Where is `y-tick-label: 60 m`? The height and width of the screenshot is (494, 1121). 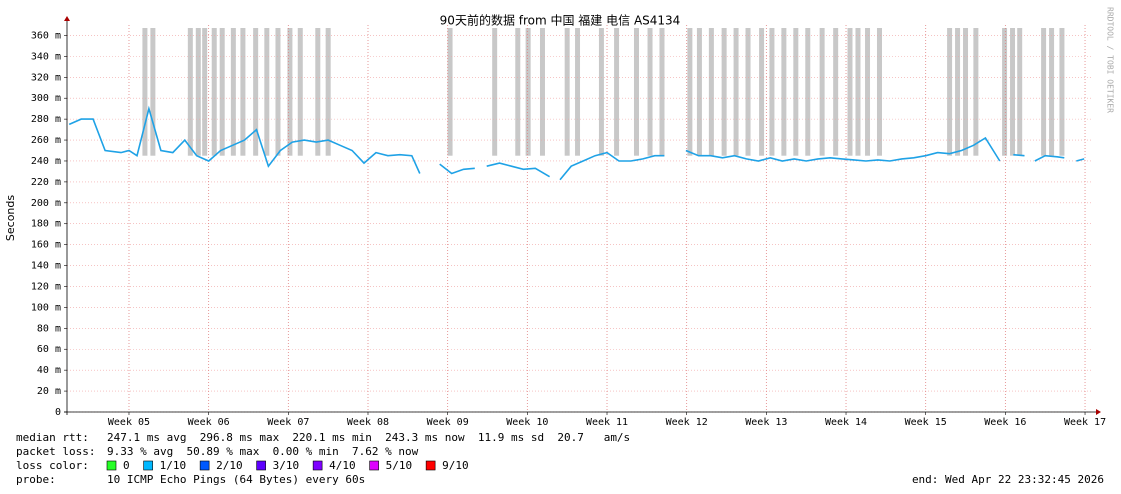
y-tick-label: 60 m is located at coordinates (49, 349).